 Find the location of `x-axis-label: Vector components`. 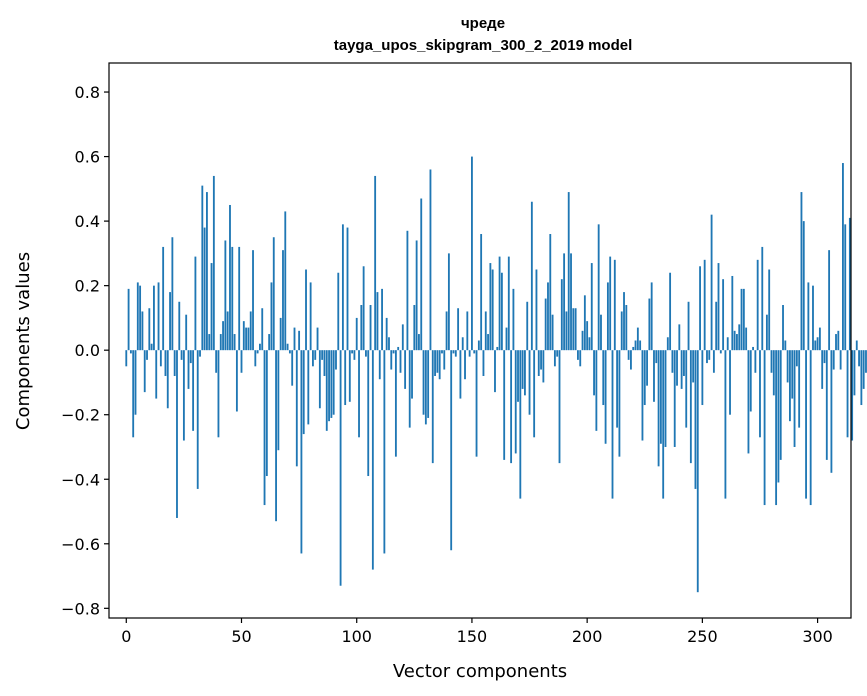

x-axis-label: Vector components is located at coordinates (480, 671).